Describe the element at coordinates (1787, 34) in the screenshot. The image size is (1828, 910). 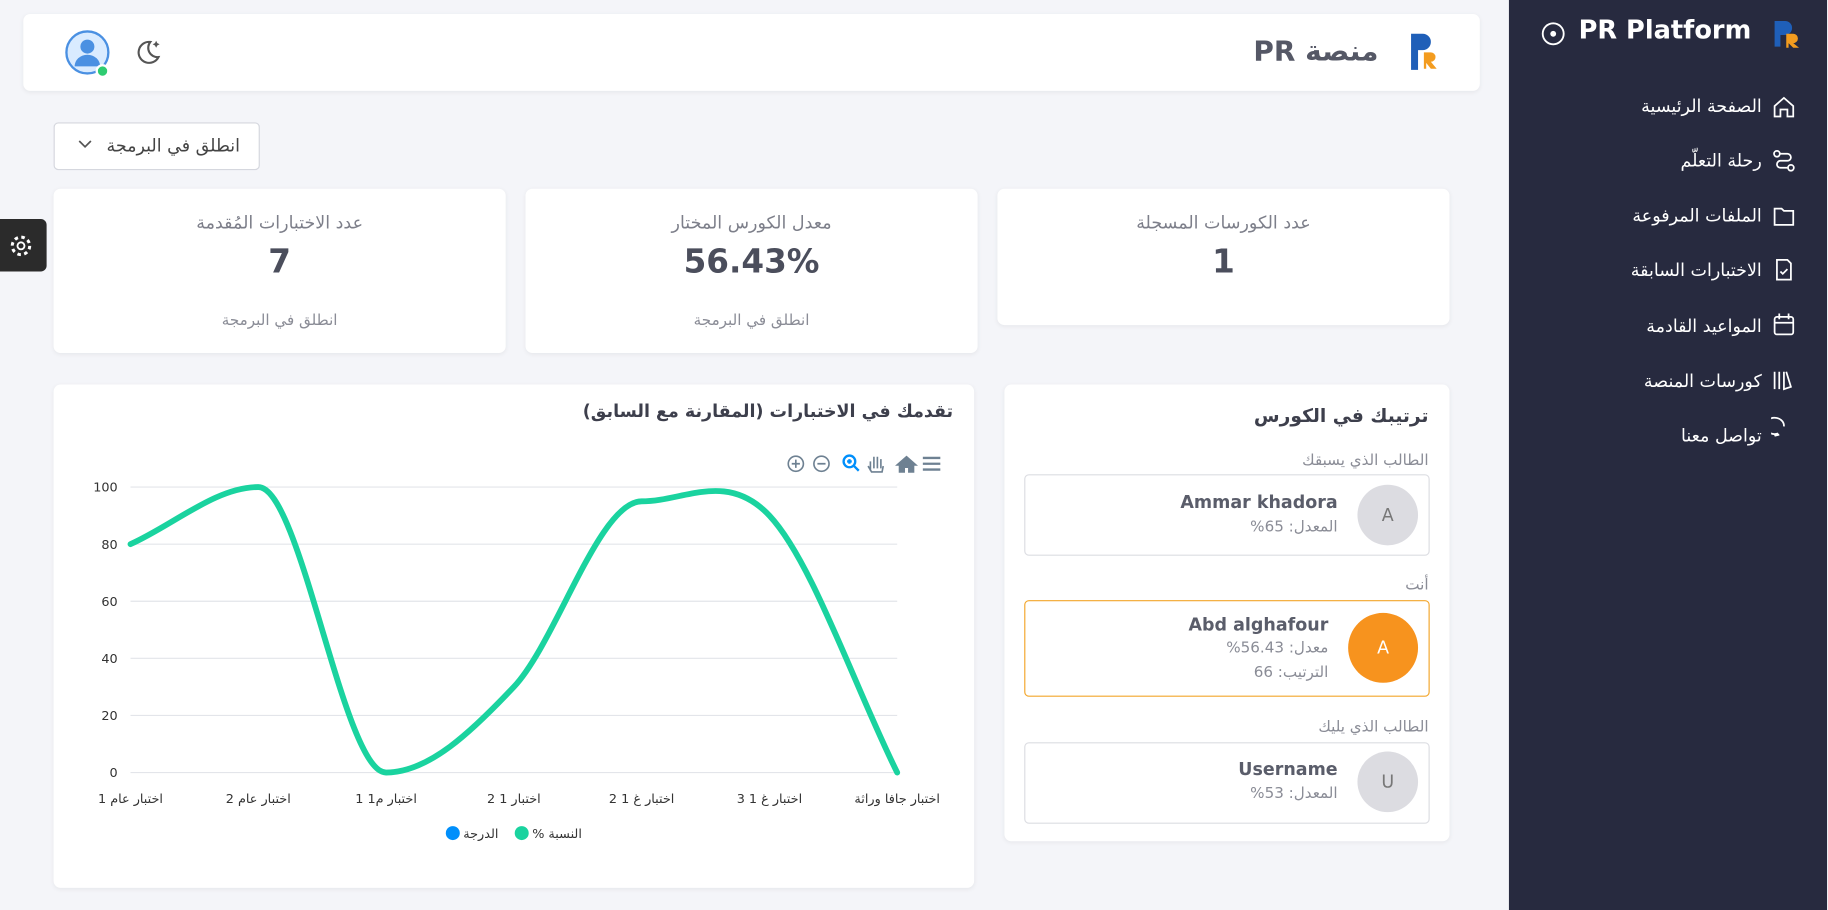
I see `logo` at that location.